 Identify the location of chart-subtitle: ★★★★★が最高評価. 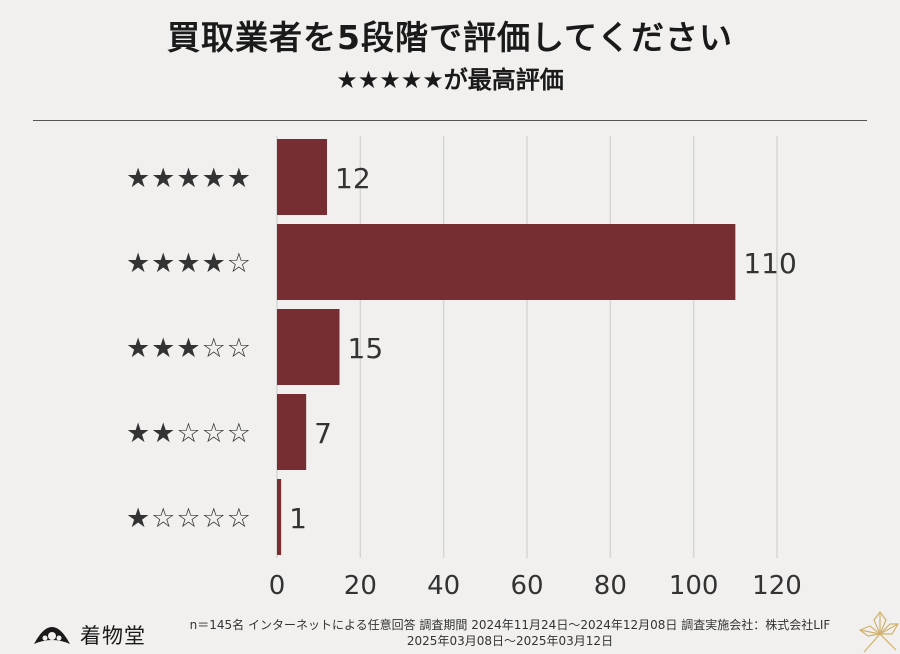
(450, 80).